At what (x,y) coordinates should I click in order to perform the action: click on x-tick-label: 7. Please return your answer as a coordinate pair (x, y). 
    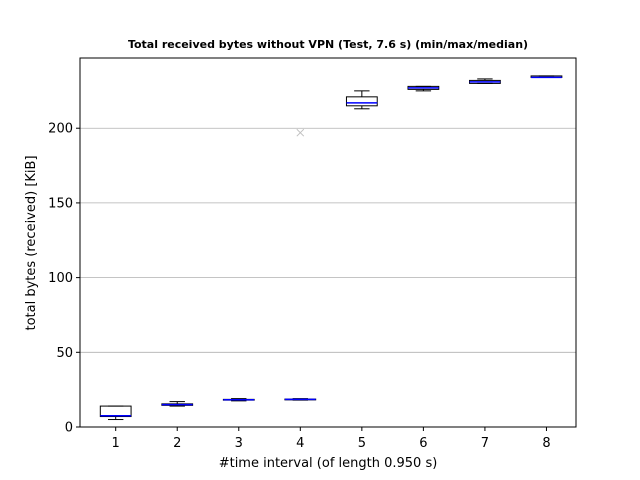
    Looking at the image, I should click on (485, 443).